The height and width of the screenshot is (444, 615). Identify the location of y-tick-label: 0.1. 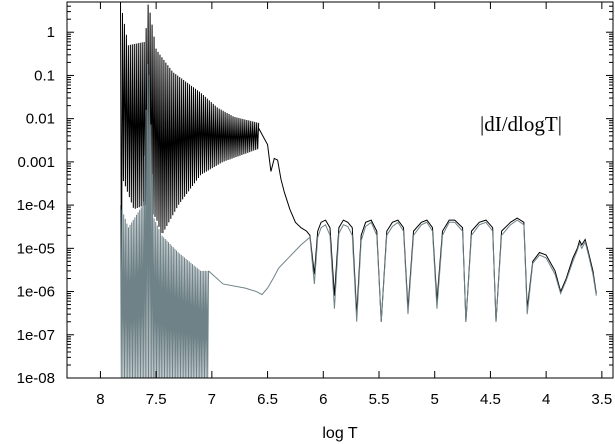
(44, 75).